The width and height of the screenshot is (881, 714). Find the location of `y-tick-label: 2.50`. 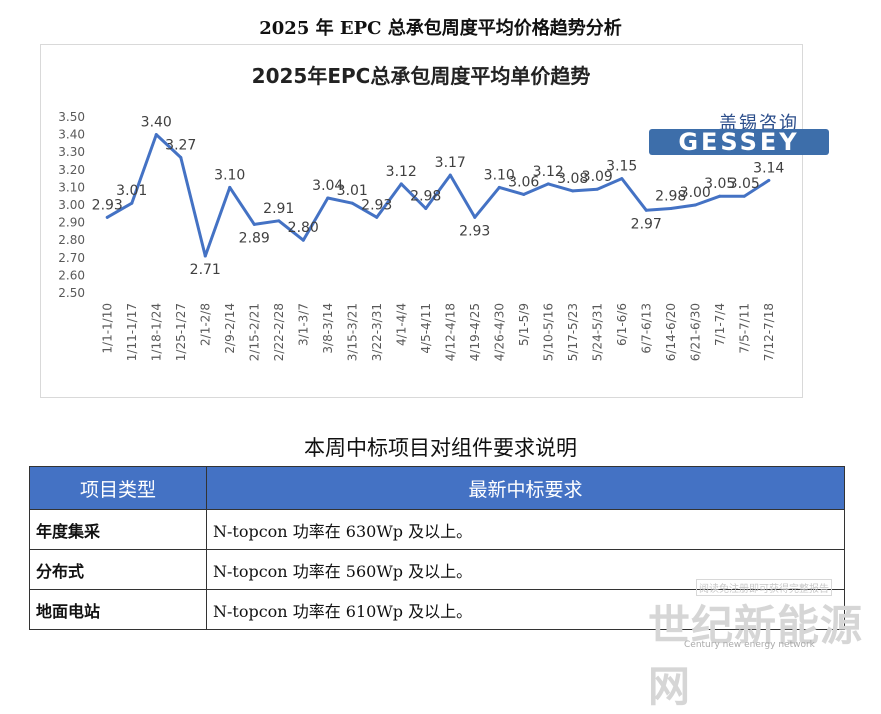

y-tick-label: 2.50 is located at coordinates (71, 293).